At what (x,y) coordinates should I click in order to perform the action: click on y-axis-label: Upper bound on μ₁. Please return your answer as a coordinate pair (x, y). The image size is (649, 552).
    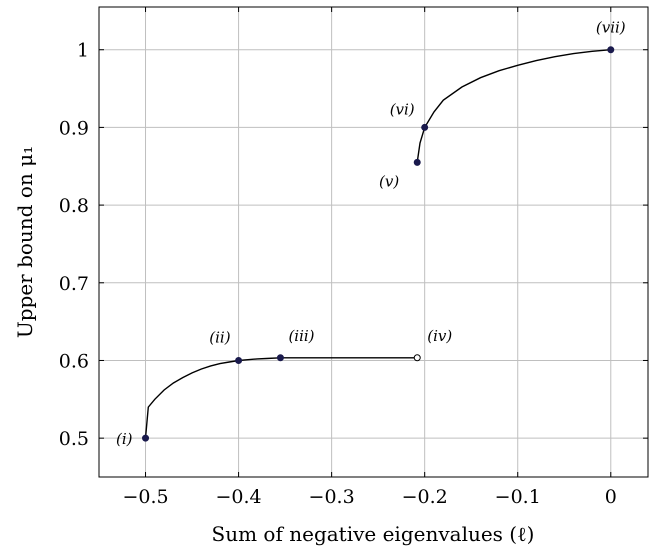
    Looking at the image, I should click on (25, 242).